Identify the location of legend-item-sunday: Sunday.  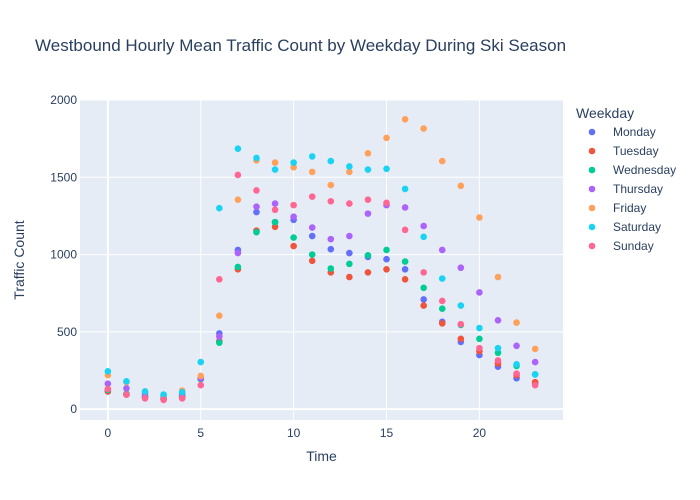
(621, 246).